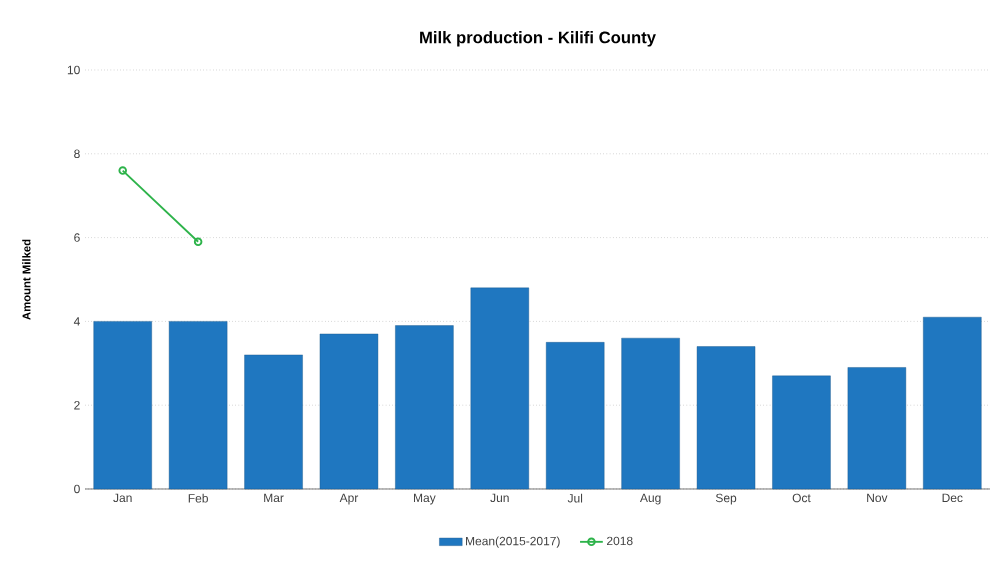 This screenshot has height=575, width=1001. What do you see at coordinates (620, 541) in the screenshot?
I see `legend-label: 2018` at bounding box center [620, 541].